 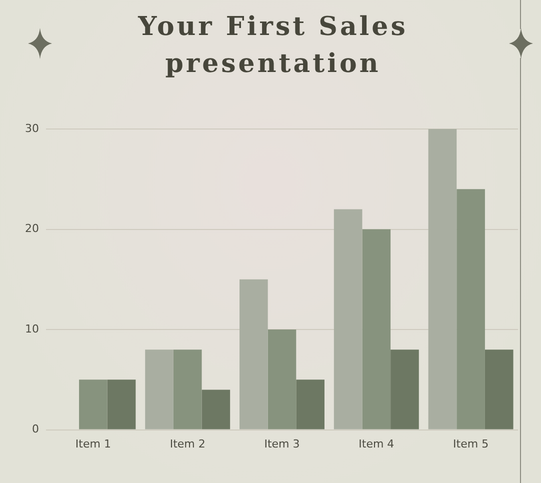 I want to click on y-tick-label: 20, so click(x=32, y=229).